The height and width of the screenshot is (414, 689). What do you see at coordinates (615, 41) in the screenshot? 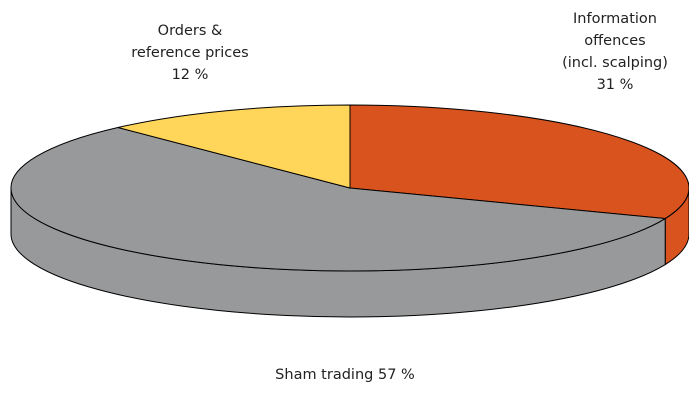
I see `category-label: Information offences (incl. scalping)` at bounding box center [615, 41].